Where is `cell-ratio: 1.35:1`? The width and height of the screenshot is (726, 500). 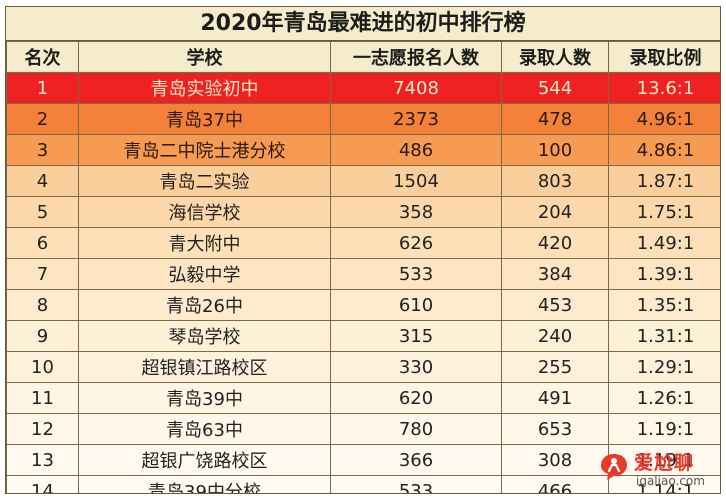 cell-ratio: 1.35:1 is located at coordinates (664, 305).